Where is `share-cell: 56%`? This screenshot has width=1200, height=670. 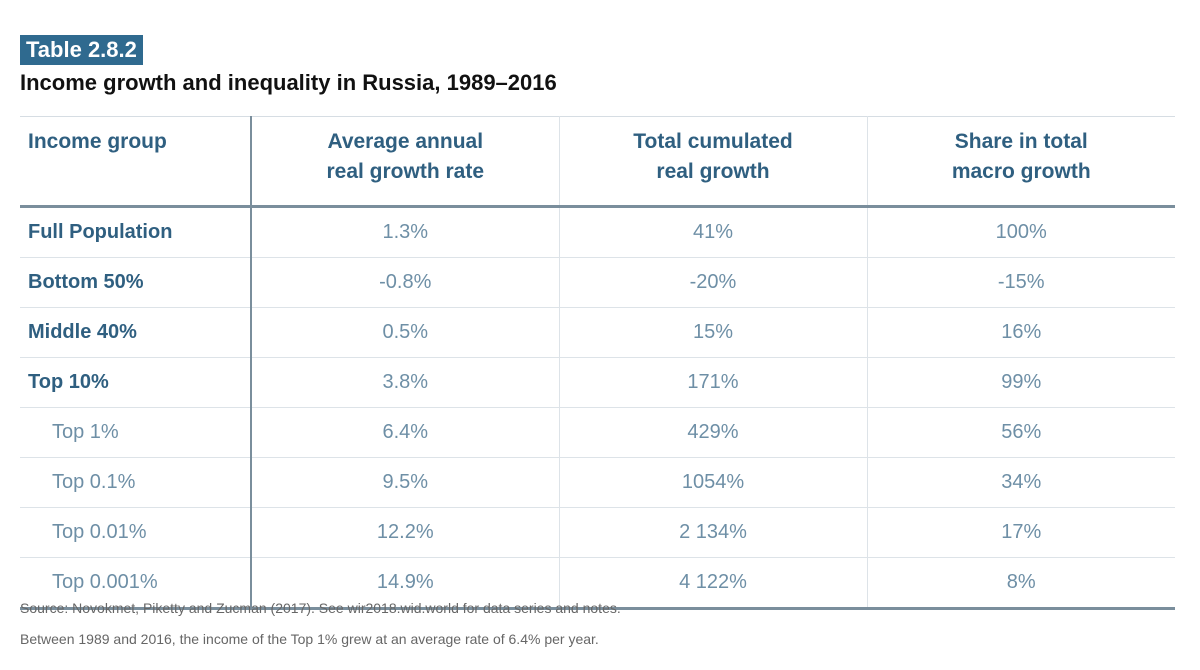 share-cell: 56% is located at coordinates (1021, 432).